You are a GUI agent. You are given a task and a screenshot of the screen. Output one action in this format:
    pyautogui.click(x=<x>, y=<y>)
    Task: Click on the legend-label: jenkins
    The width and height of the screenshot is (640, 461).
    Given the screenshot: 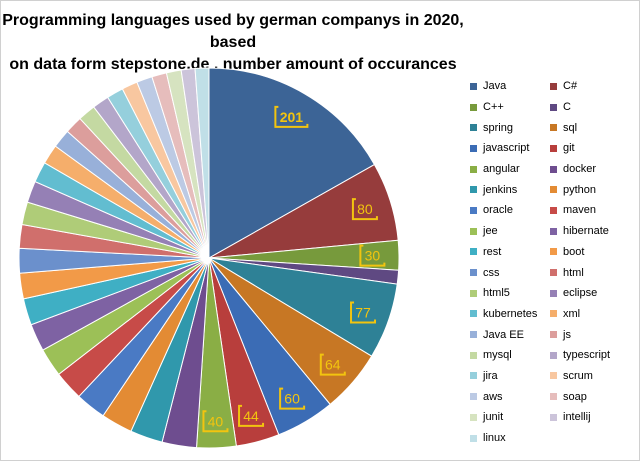 What is the action you would take?
    pyautogui.click(x=500, y=189)
    